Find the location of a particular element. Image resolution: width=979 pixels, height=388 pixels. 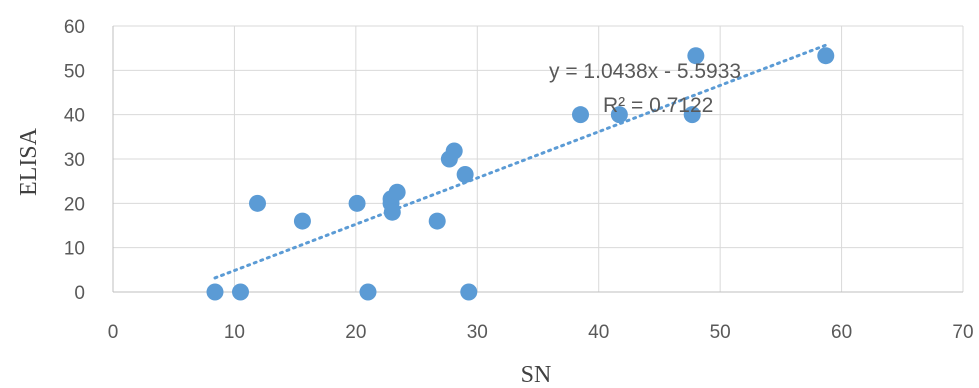

x-tick-label: 0 is located at coordinates (113, 332).